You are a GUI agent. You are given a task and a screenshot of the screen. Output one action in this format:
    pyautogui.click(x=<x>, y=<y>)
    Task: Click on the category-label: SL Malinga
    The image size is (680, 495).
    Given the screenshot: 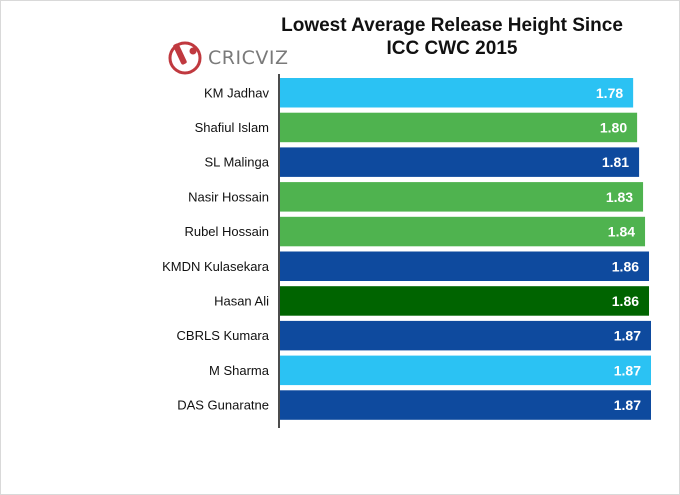 What is the action you would take?
    pyautogui.click(x=236, y=162)
    